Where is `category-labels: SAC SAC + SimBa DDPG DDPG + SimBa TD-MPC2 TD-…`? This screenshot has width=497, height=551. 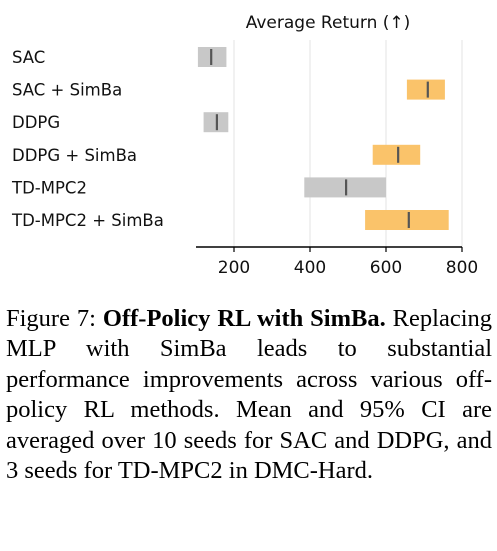
category-labels: SAC SAC + SimBa DDPG DDPG + SimBa TD-MPC2 TD-… is located at coordinates (87, 139).